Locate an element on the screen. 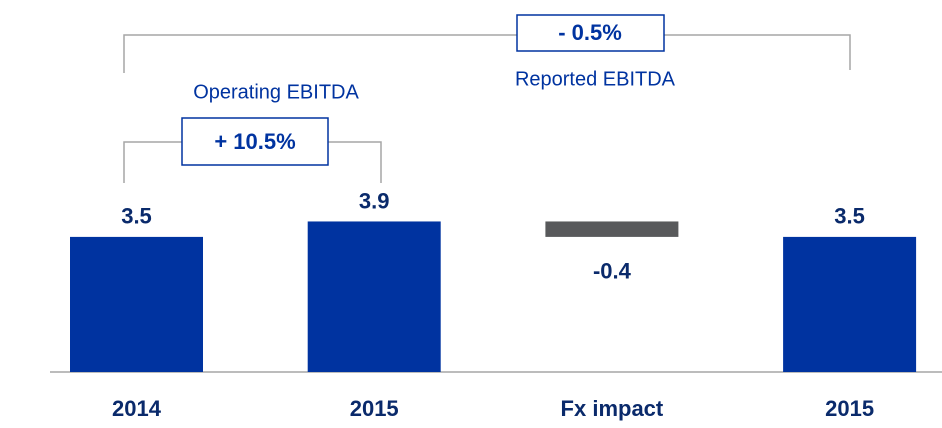 Image resolution: width=942 pixels, height=428 pixels. change-label: - 0.5% is located at coordinates (590, 32).